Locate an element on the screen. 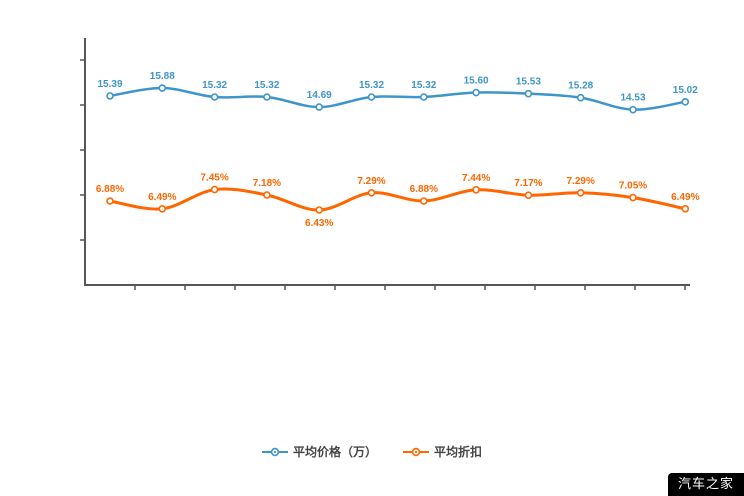 This screenshot has height=496, width=744. data-point-label: 6.43% is located at coordinates (319, 223).